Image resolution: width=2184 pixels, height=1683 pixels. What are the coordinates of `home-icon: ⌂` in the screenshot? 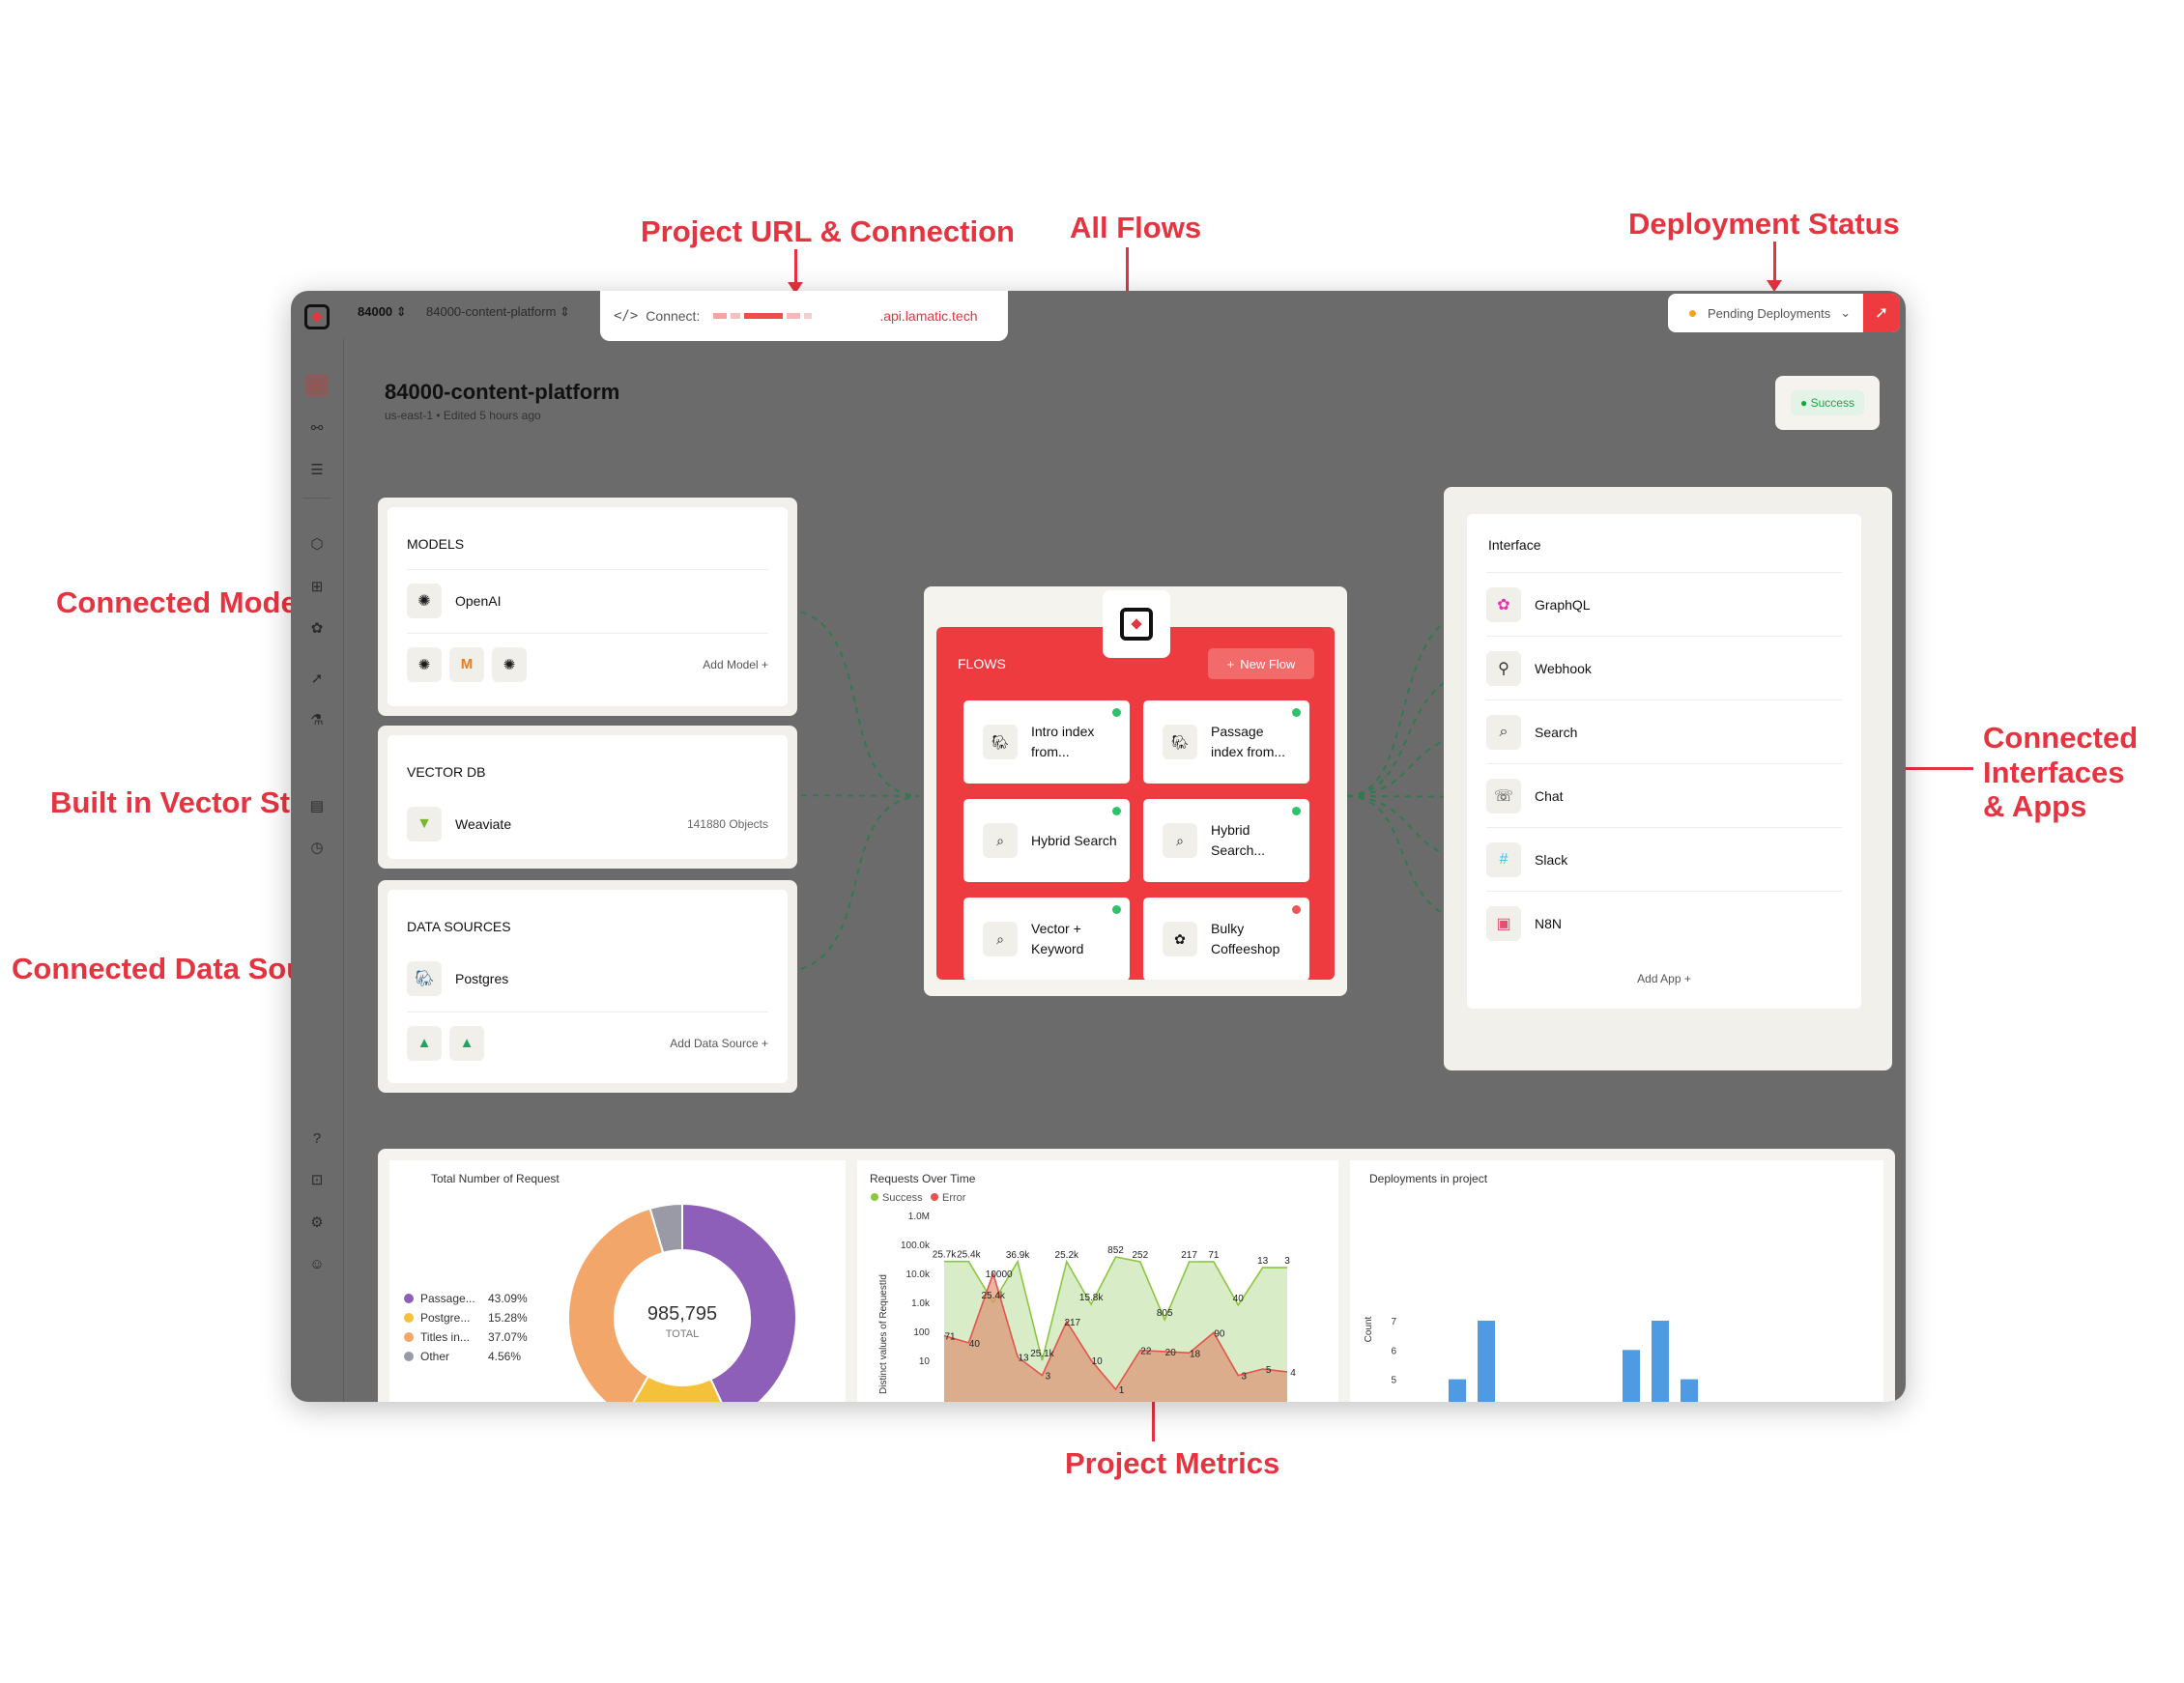 It's located at (317, 385).